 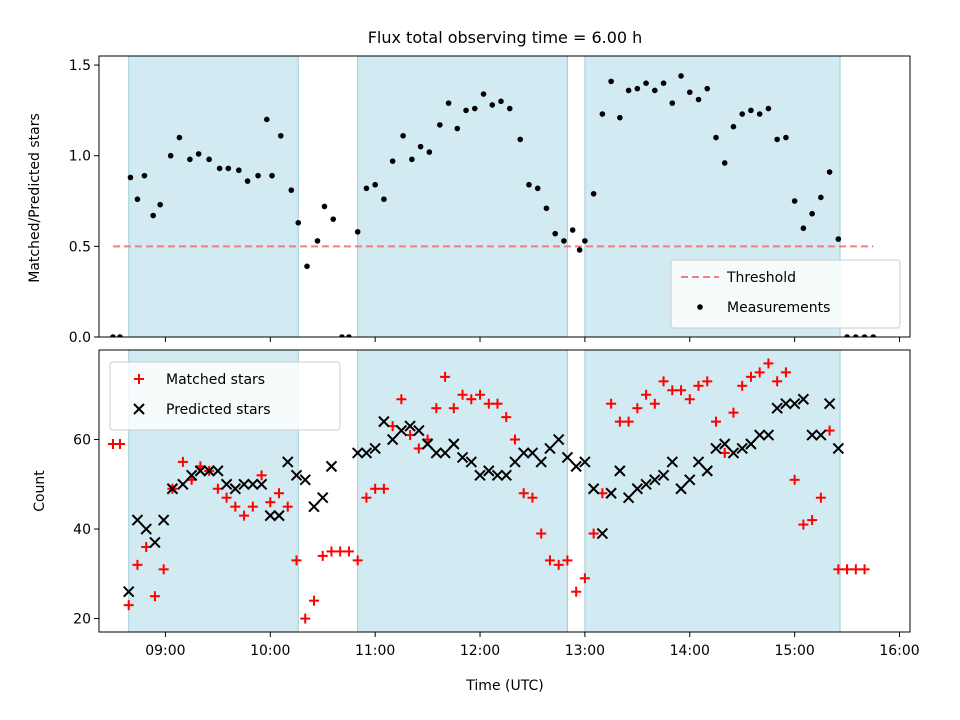 I want to click on legend-series-label: Matched stars, so click(x=215, y=380).